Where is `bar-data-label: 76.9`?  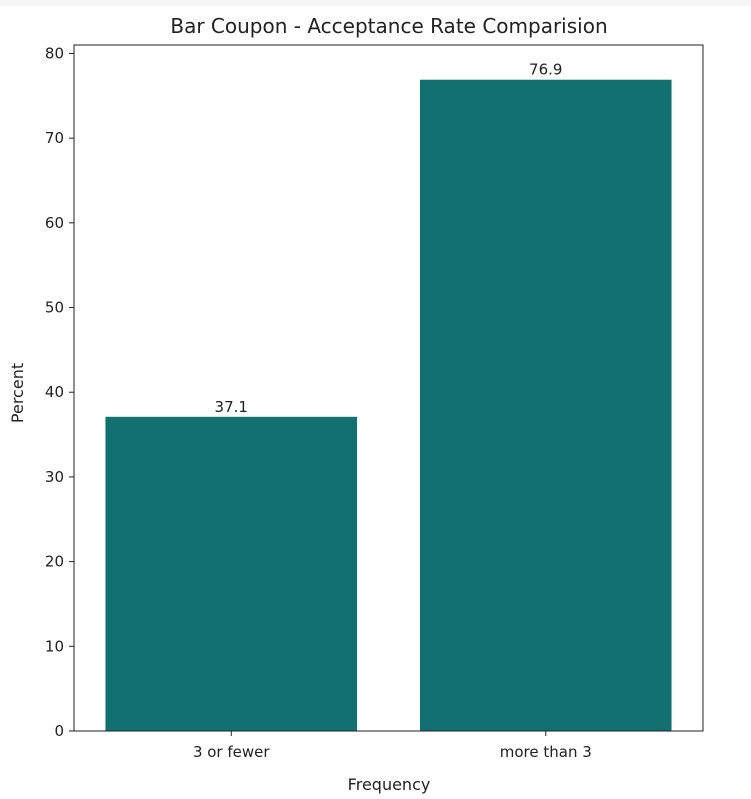
bar-data-label: 76.9 is located at coordinates (545, 70).